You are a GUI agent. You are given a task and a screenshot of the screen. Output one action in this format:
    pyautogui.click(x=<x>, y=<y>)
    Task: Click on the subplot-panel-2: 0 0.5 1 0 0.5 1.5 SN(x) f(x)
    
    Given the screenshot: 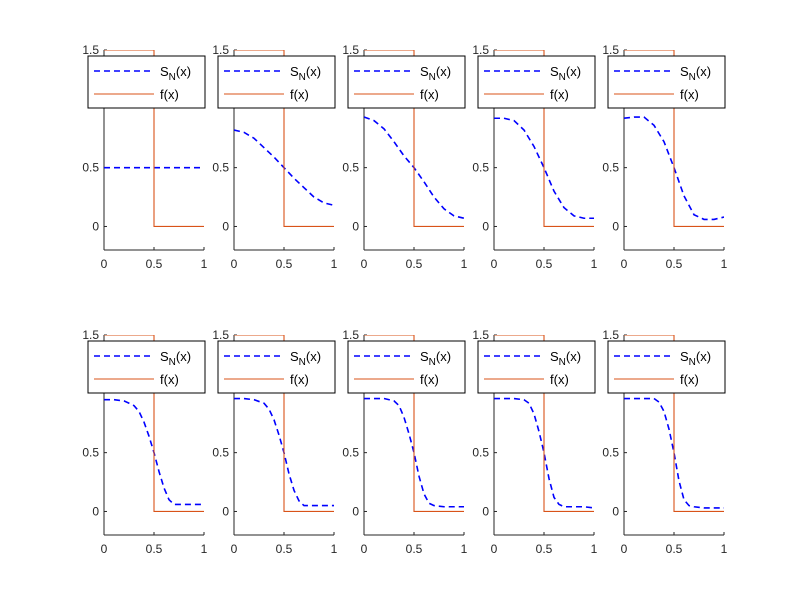 What is the action you would take?
    pyautogui.click(x=274, y=157)
    